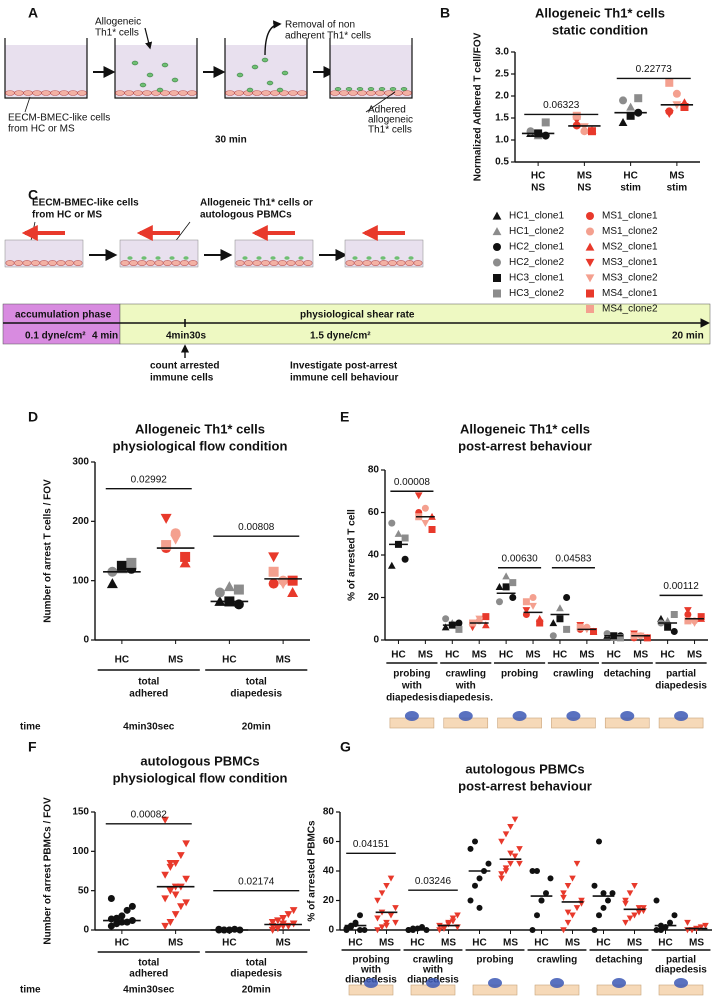 Image resolution: width=718 pixels, height=997 pixels. Describe the element at coordinates (182, 378) in the screenshot. I see `label: immune cells` at that location.